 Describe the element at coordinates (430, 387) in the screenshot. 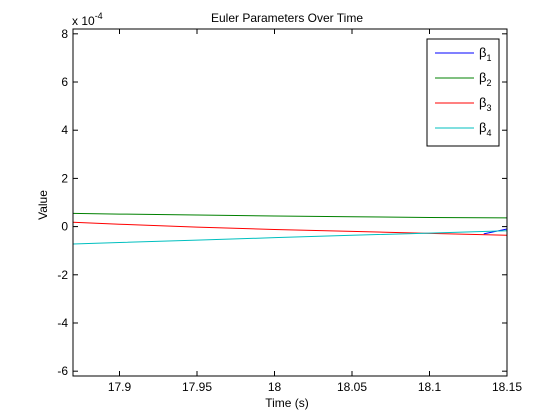

I see `x-tick-label: 18.1` at that location.